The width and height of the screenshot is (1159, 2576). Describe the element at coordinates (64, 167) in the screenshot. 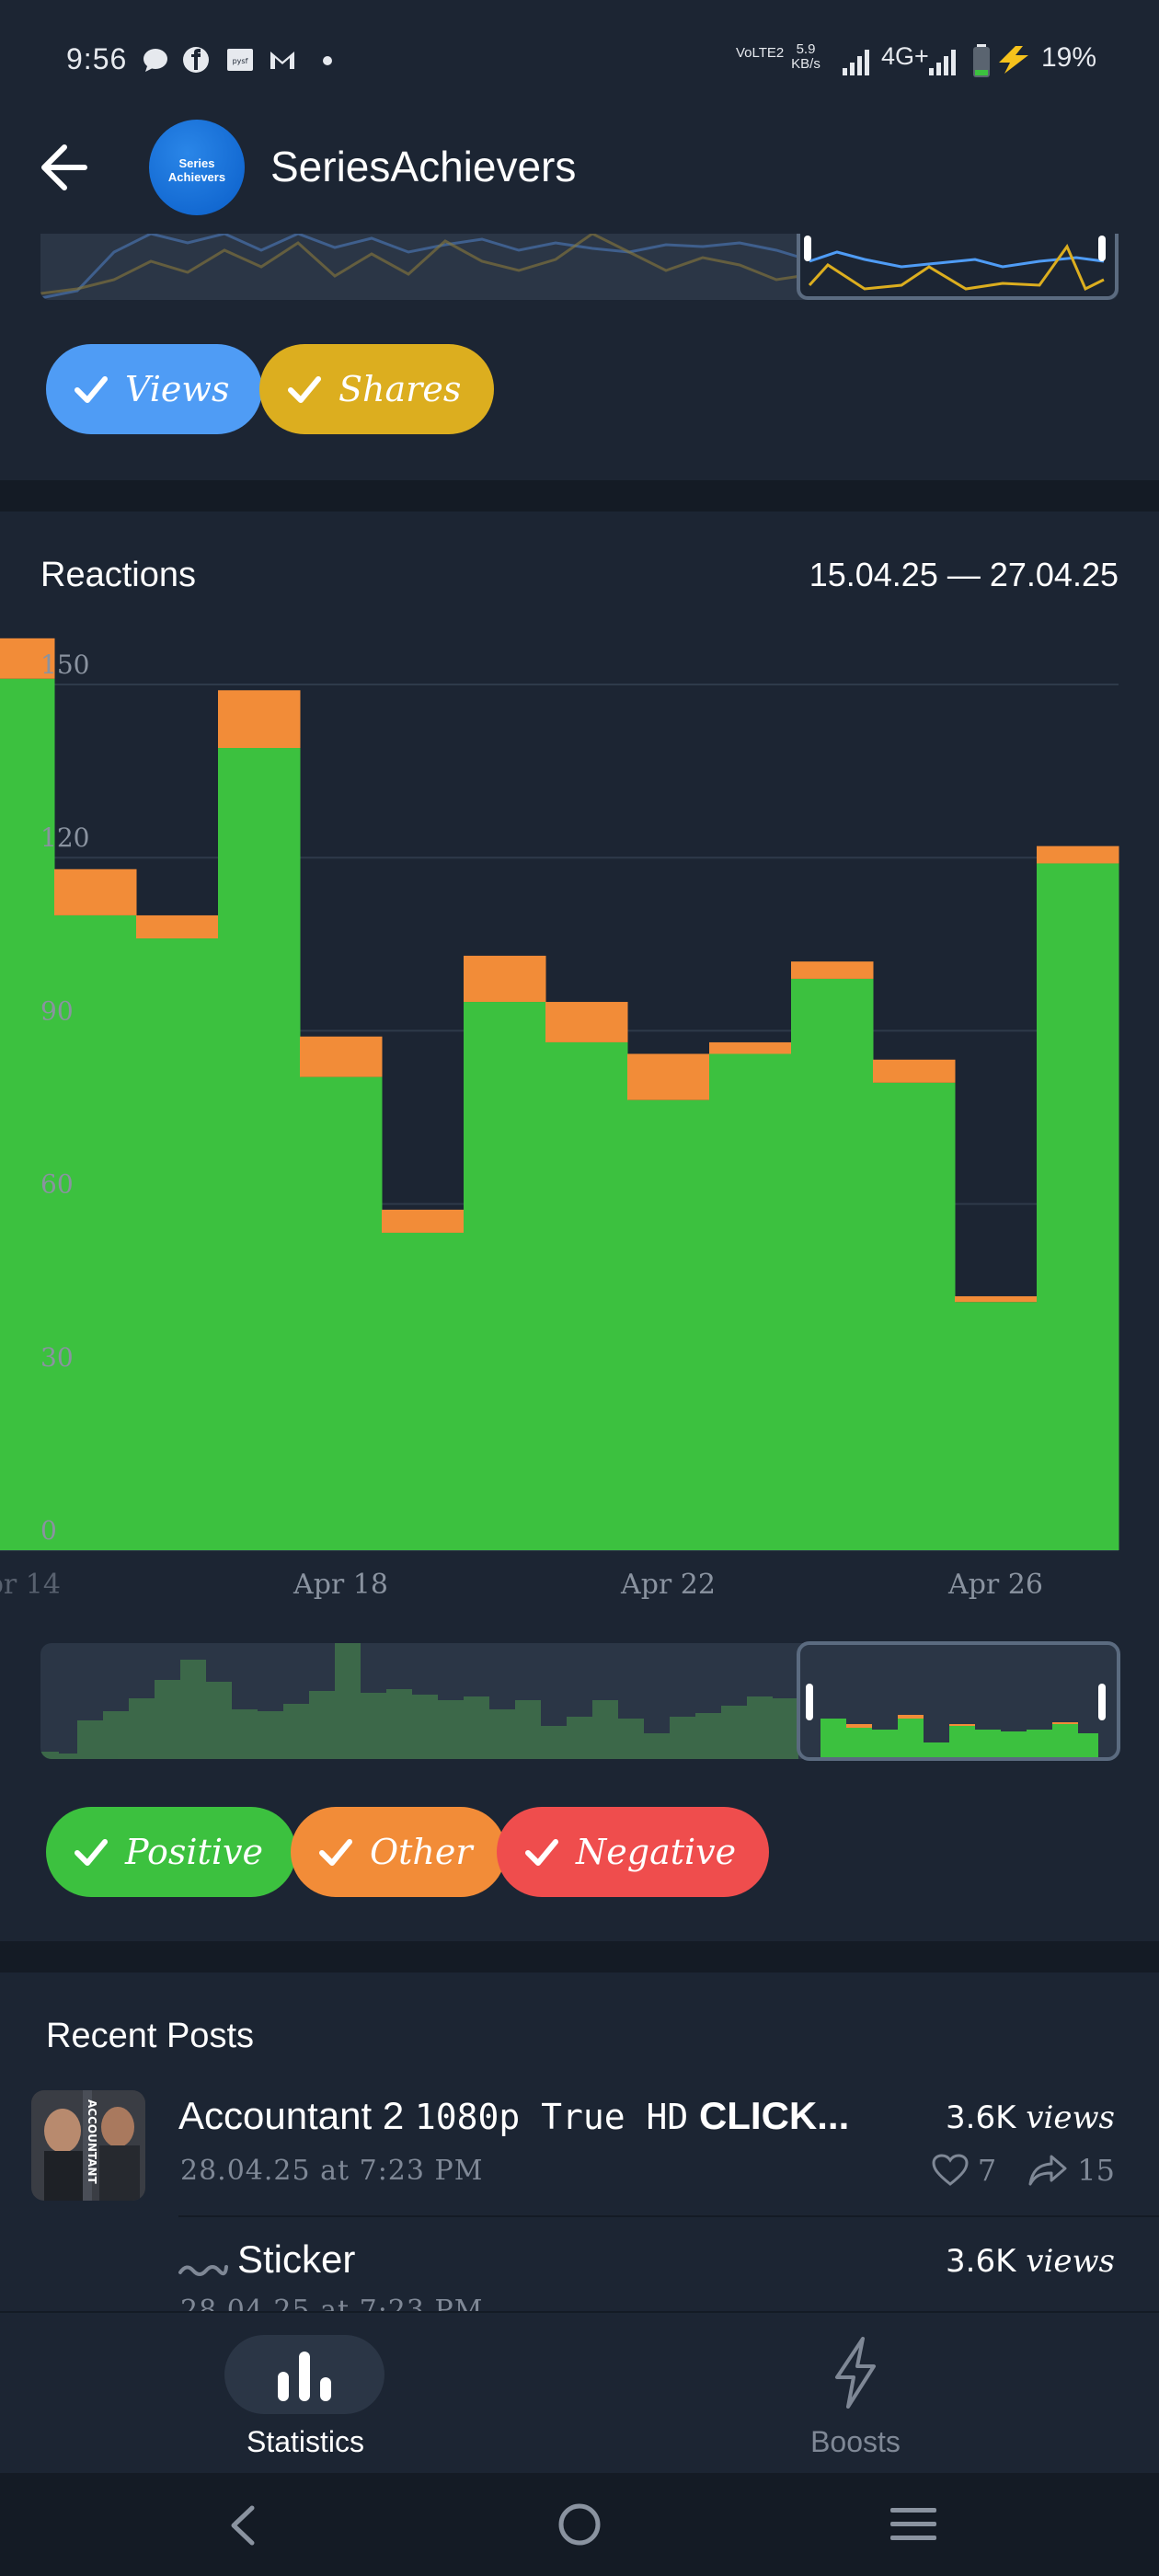

I see `back-arrow-icon` at that location.